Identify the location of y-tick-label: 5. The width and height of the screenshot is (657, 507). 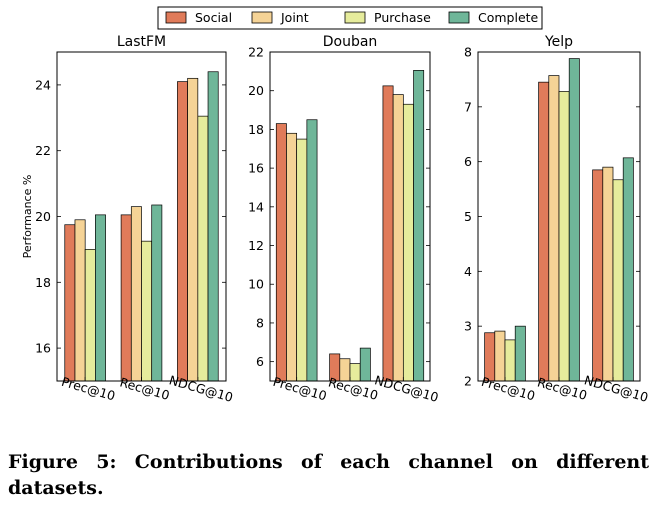
(468, 216).